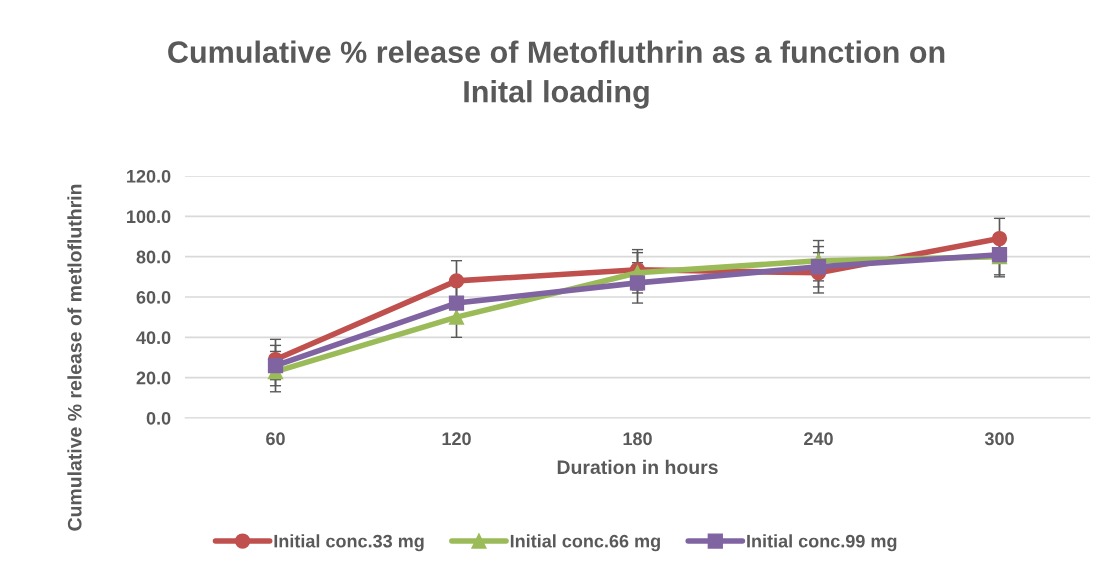 This screenshot has height=579, width=1113. Describe the element at coordinates (818, 439) in the screenshot. I see `x-tick-label: 240` at that location.